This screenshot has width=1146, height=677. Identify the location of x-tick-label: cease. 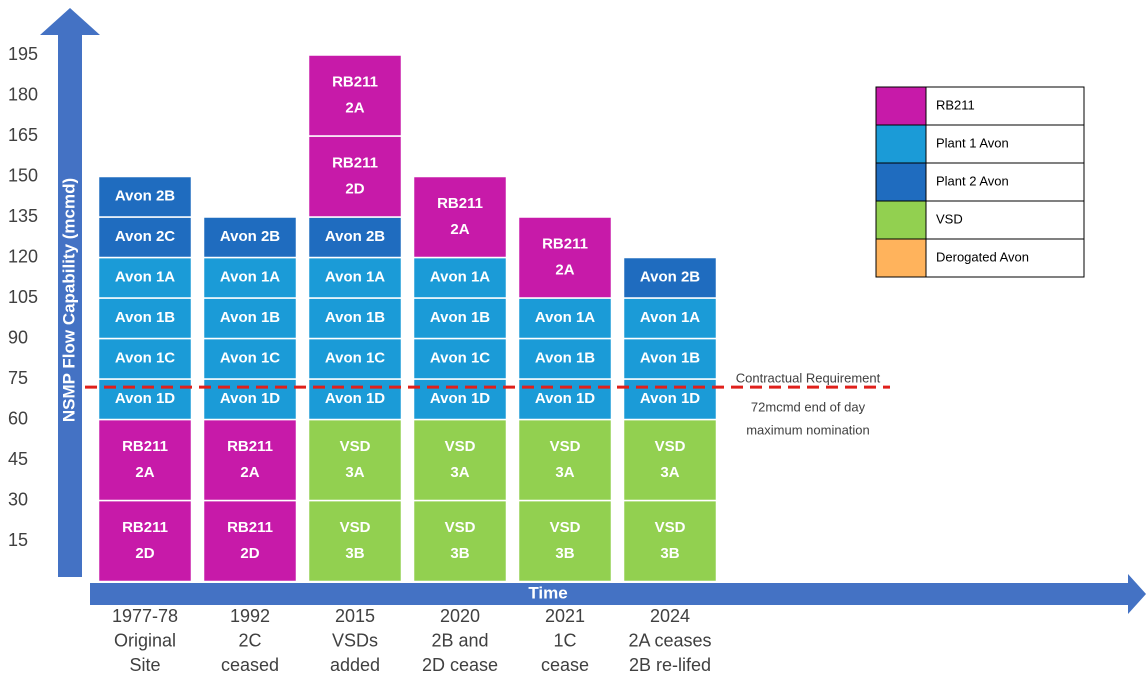
(565, 665).